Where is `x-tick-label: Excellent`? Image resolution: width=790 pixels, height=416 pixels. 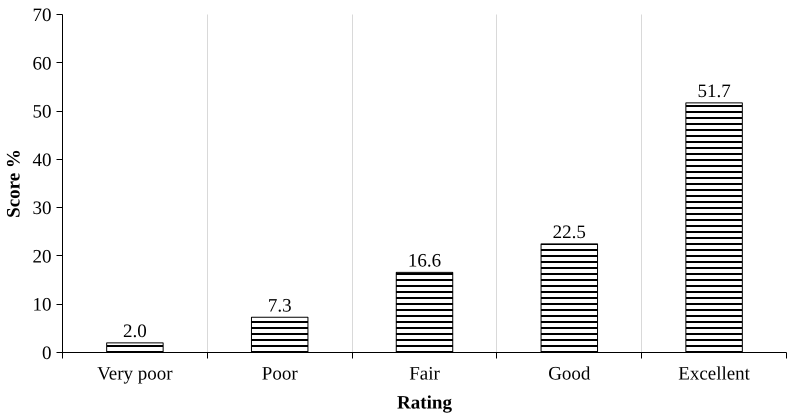 x-tick-label: Excellent is located at coordinates (714, 374).